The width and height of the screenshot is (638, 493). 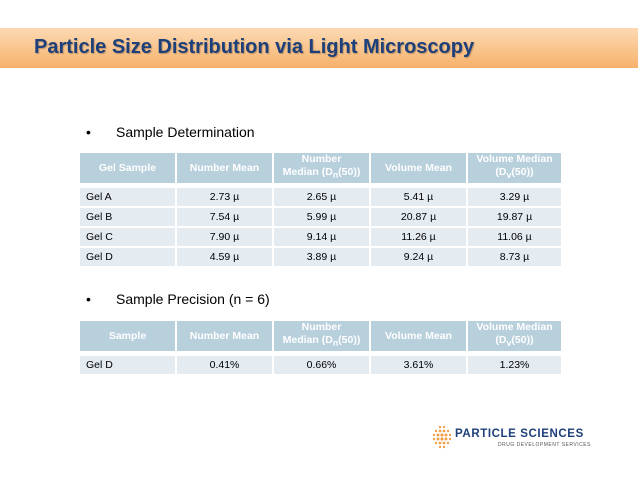 I want to click on cell-sample: Gel A, so click(x=127, y=197).